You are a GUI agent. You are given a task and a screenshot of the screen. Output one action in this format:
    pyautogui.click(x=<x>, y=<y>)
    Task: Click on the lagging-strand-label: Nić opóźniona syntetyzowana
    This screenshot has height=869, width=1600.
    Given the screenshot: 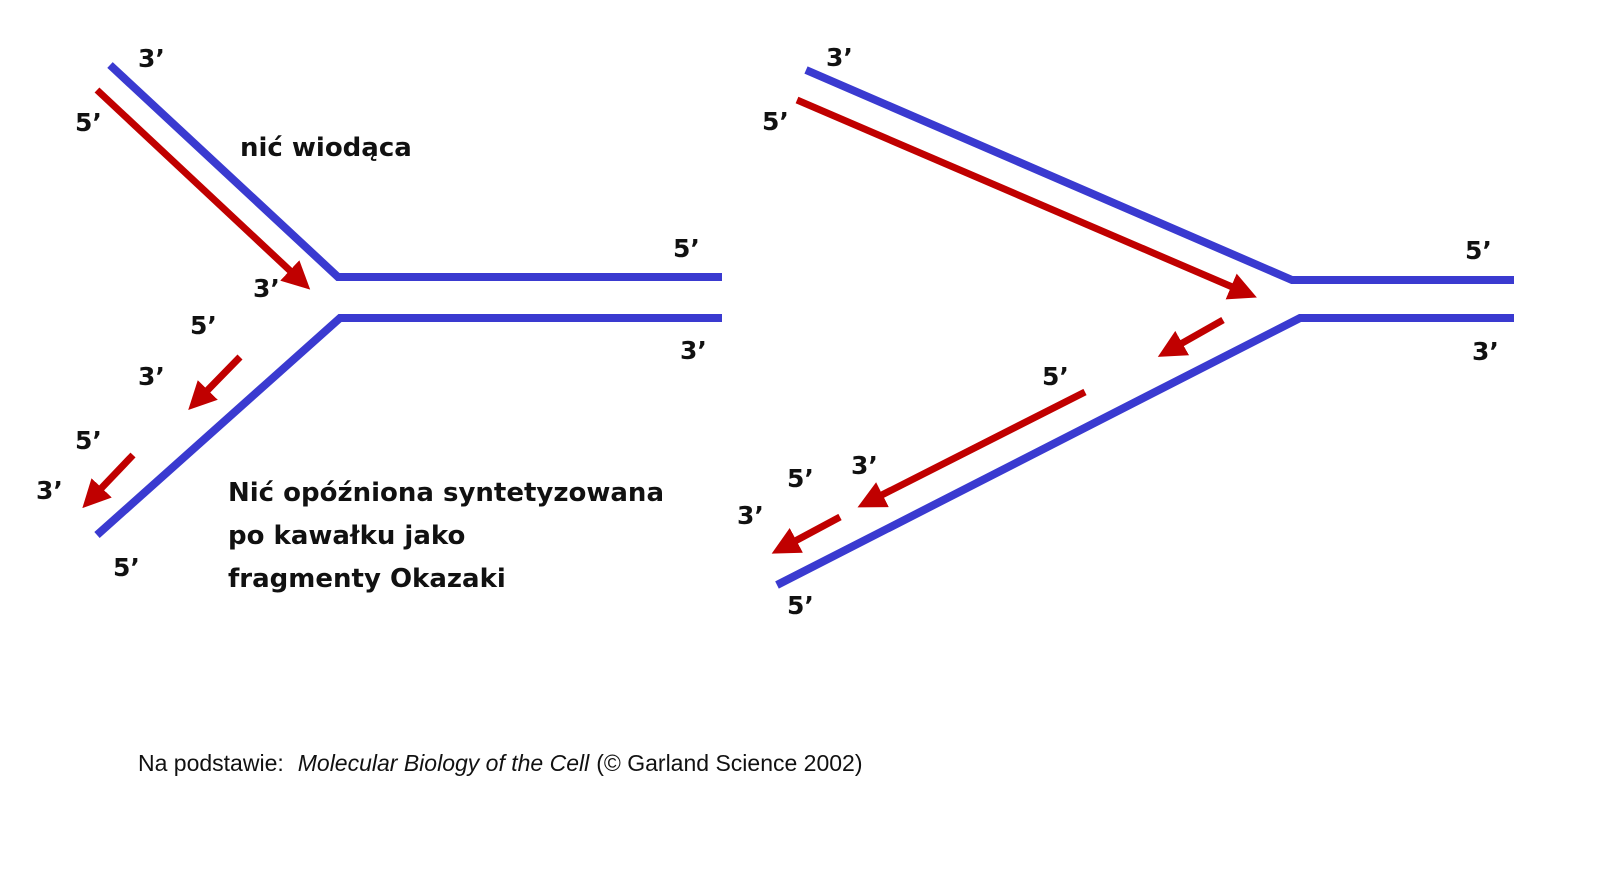 What is the action you would take?
    pyautogui.click(x=446, y=493)
    